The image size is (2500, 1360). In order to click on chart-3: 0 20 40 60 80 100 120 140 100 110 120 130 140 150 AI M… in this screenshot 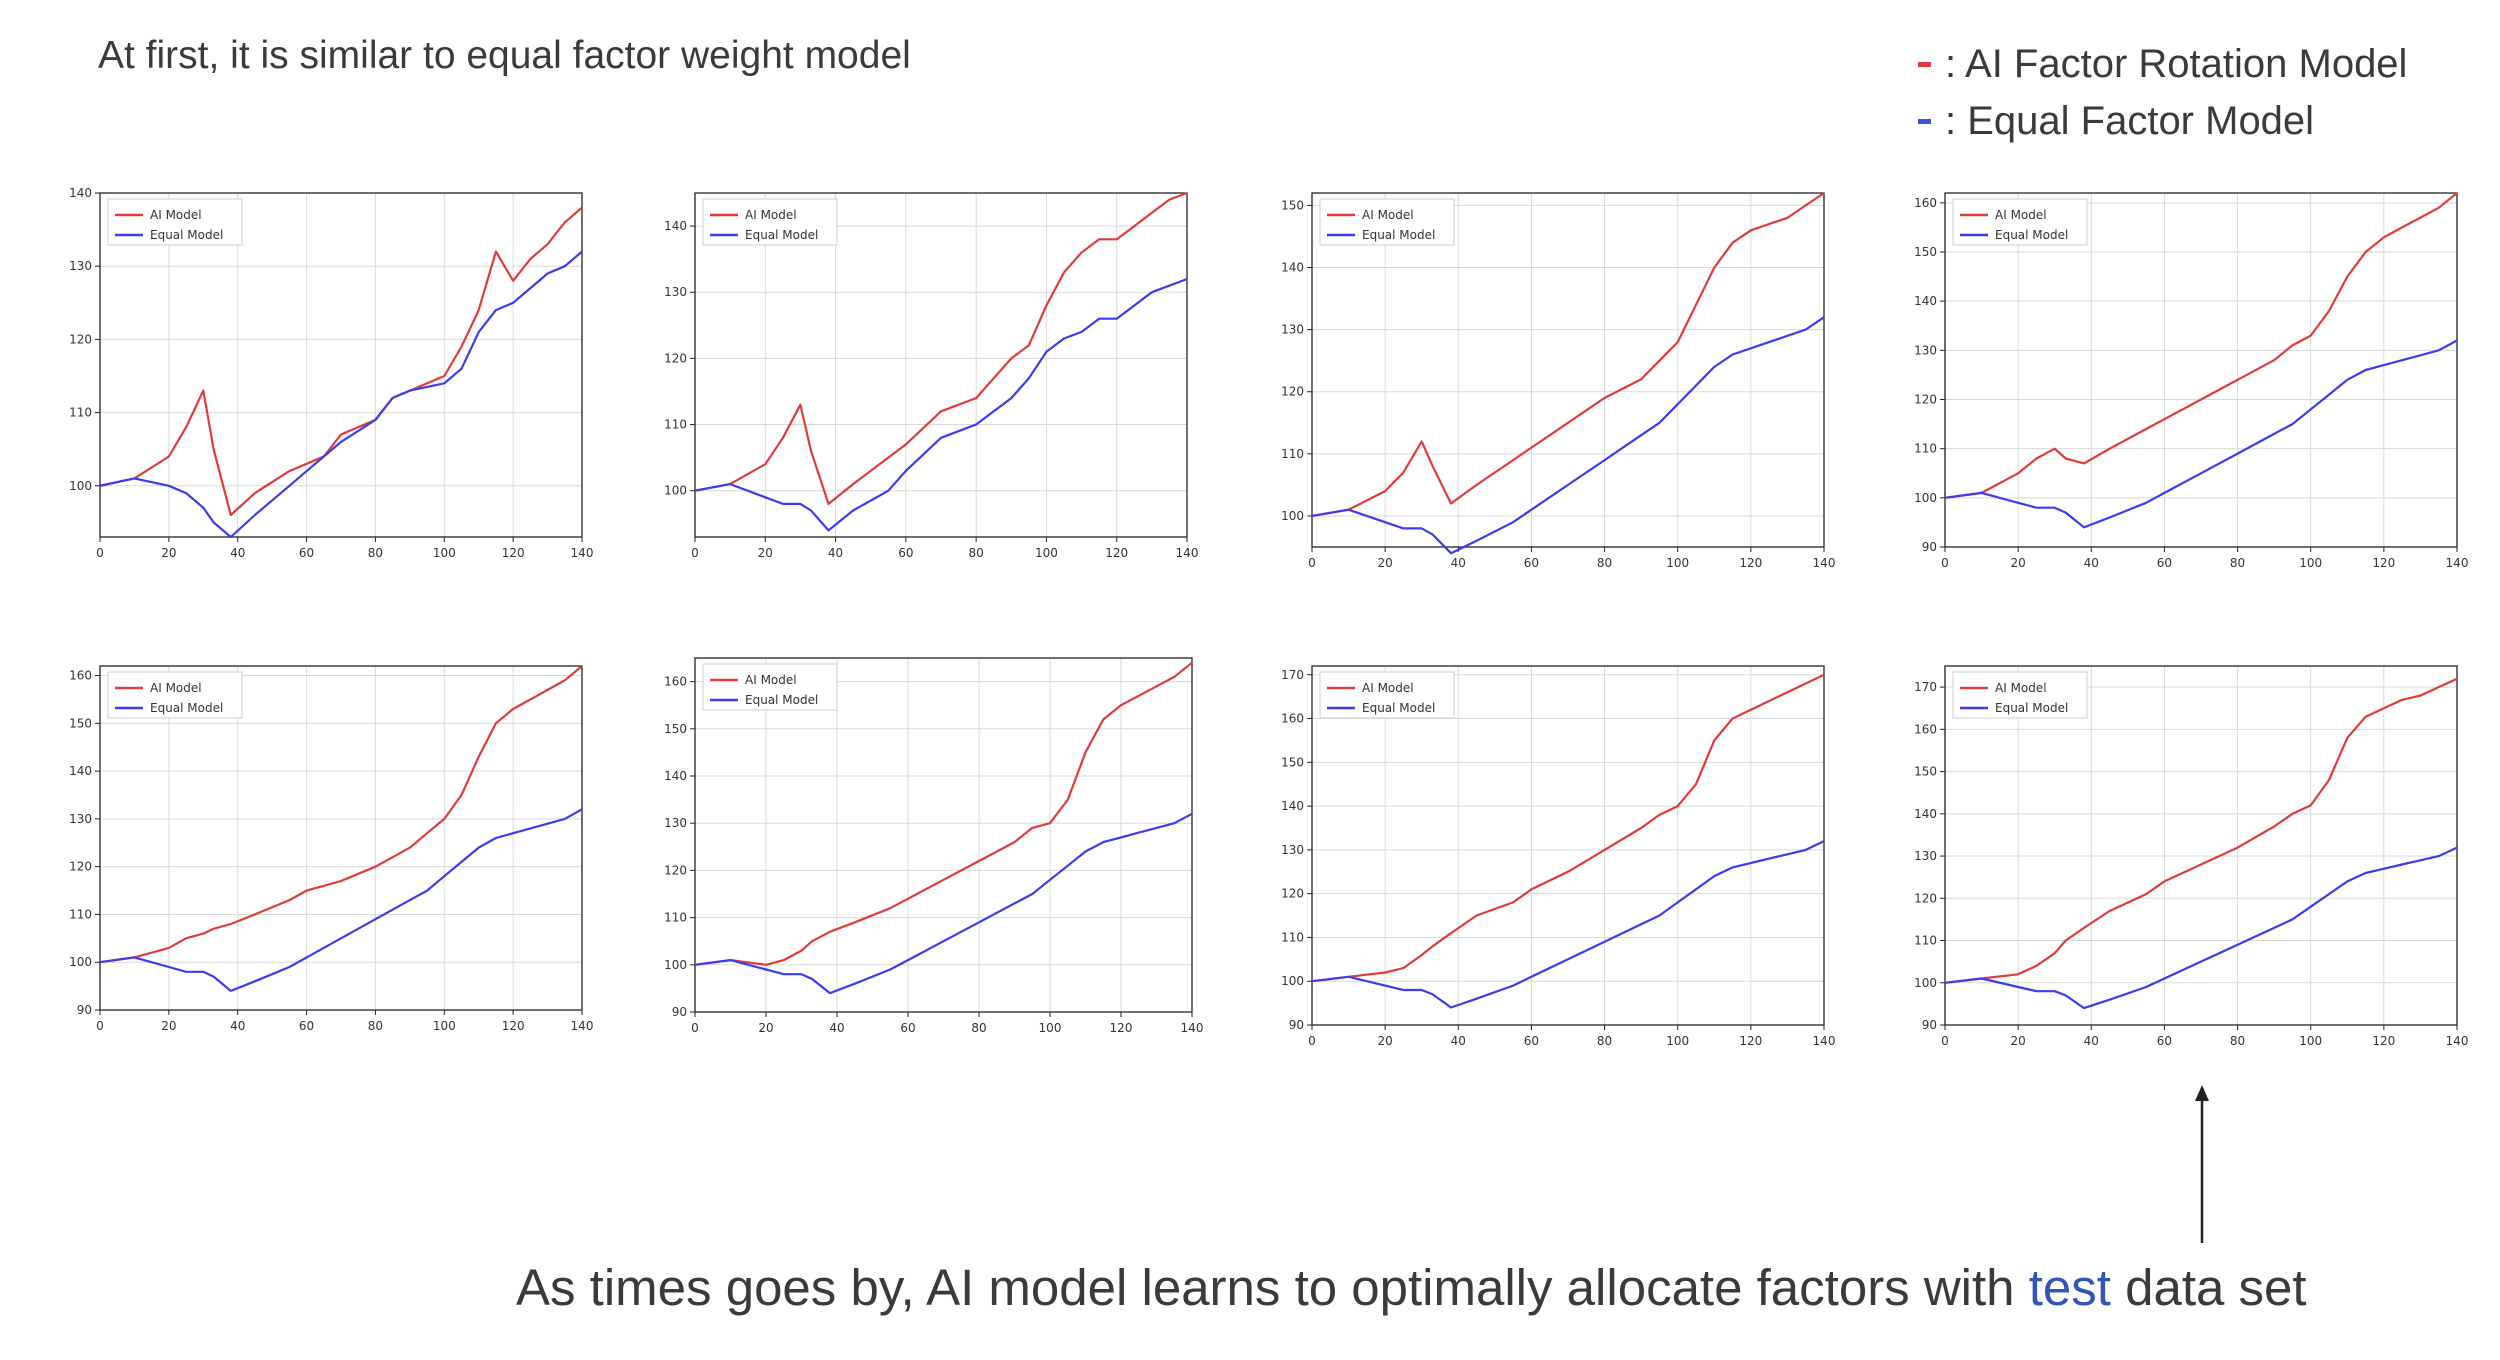, I will do `click(1558, 381)`.